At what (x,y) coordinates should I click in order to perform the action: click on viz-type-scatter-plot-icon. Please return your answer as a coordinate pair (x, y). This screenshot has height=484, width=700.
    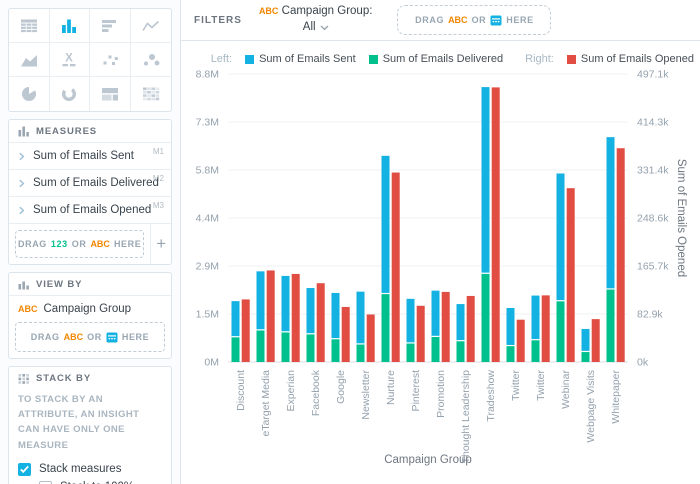
    Looking at the image, I should click on (110, 60).